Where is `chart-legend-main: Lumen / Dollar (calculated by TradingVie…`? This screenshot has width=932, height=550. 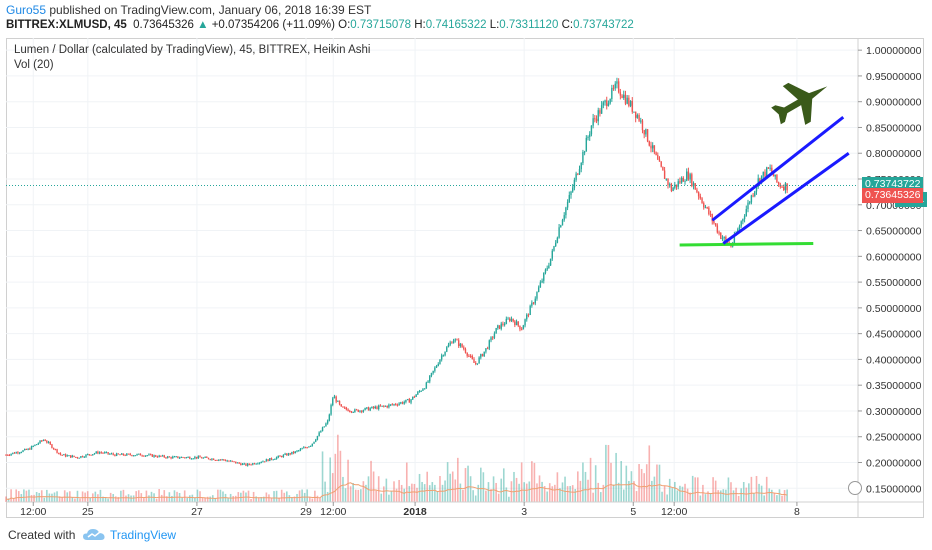
chart-legend-main: Lumen / Dollar (calculated by TradingVie… is located at coordinates (192, 50).